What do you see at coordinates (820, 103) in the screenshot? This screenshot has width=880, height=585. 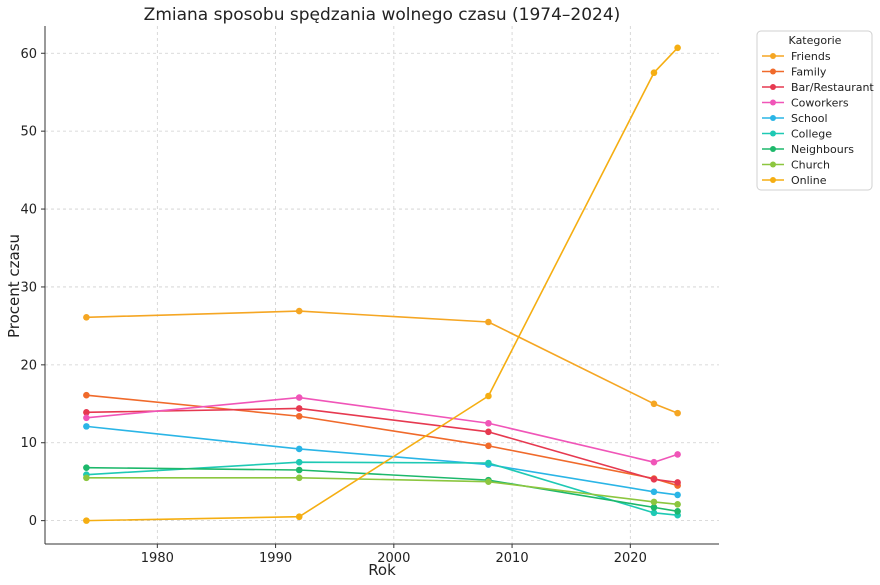 I see `legend-label: Coworkers` at bounding box center [820, 103].